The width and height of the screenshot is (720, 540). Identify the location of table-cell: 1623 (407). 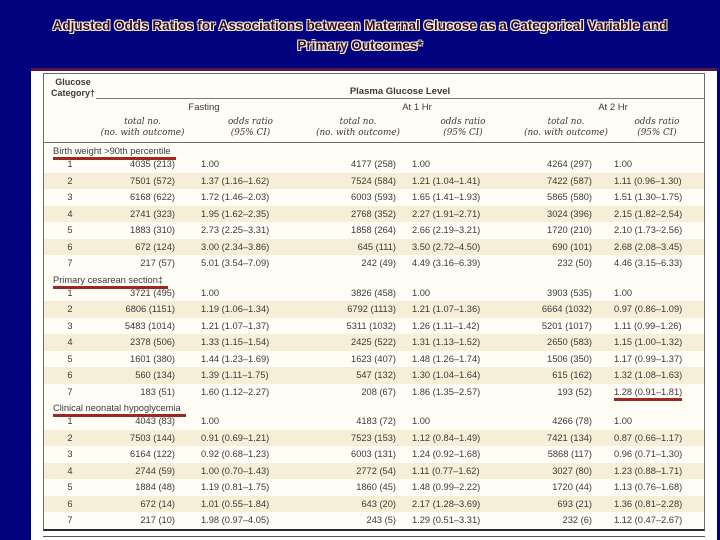
(358, 359).